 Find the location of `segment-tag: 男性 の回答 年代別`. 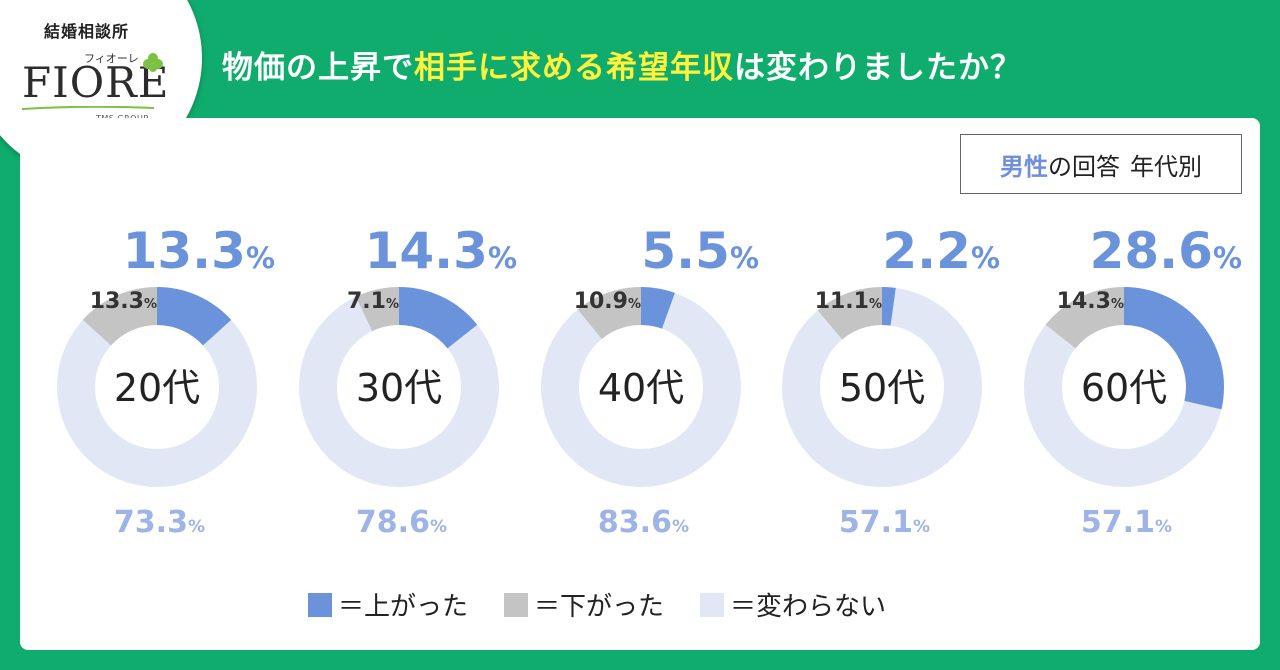

segment-tag: 男性 の回答 年代別 is located at coordinates (1101, 164).